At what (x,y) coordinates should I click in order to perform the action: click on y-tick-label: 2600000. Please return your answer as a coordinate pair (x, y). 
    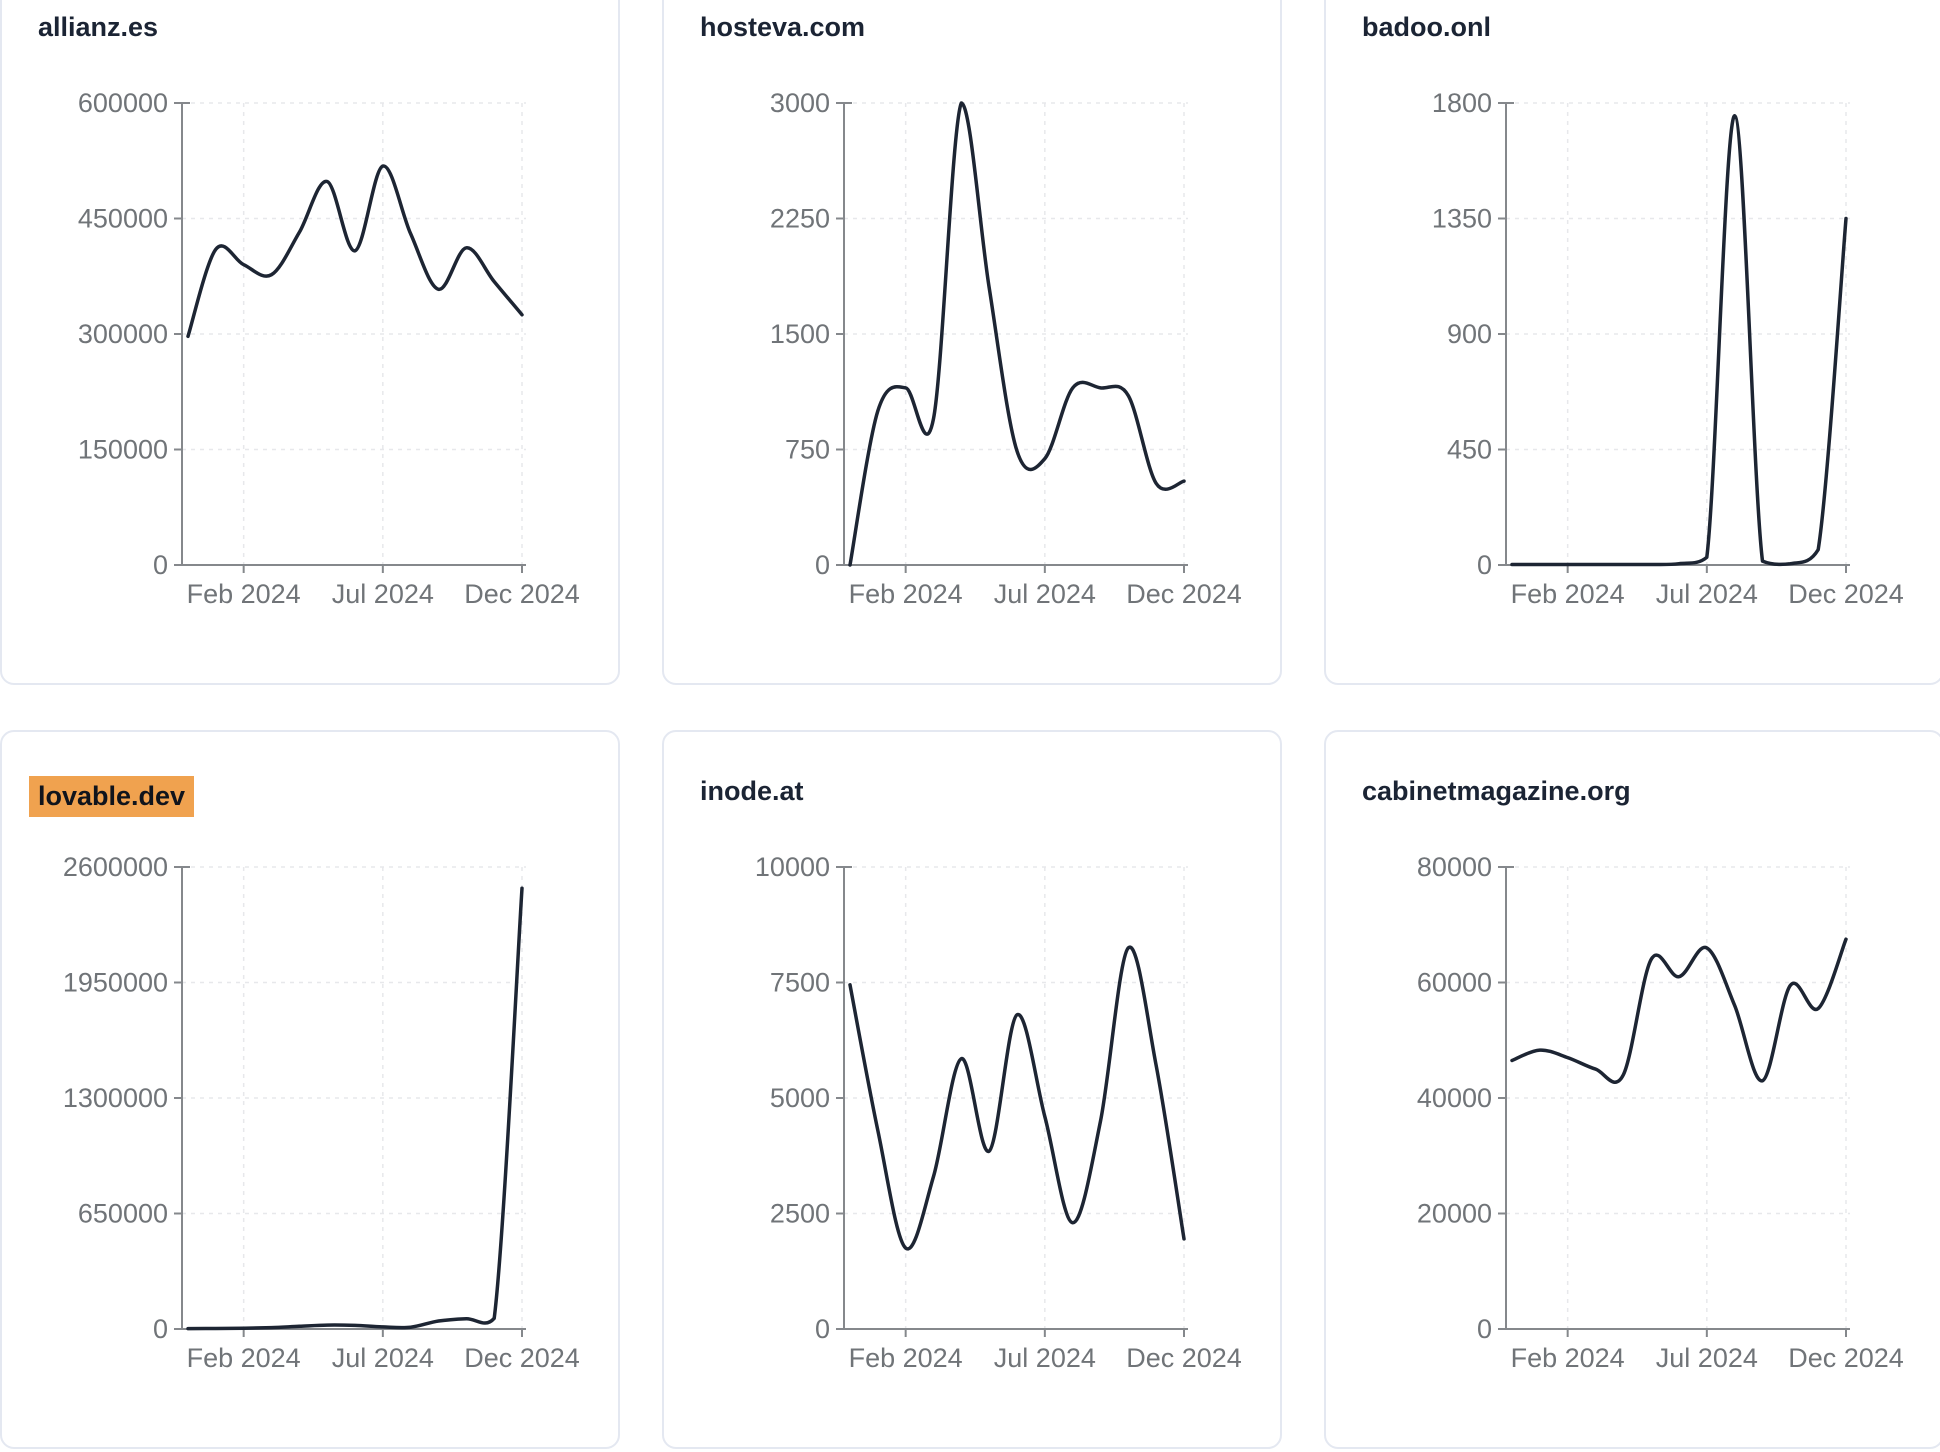
    Looking at the image, I should click on (115, 867).